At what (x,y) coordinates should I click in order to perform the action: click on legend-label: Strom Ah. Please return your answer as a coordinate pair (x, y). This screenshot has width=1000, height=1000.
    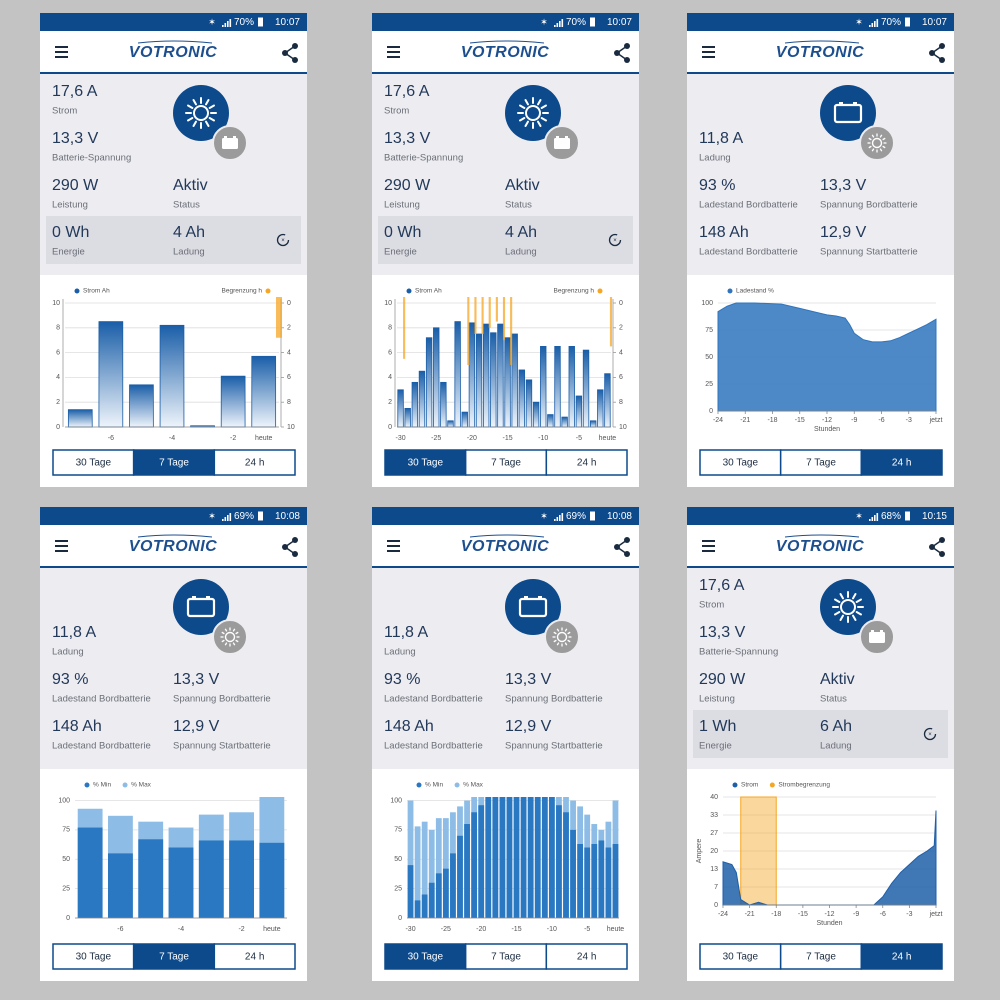
    Looking at the image, I should click on (96, 291).